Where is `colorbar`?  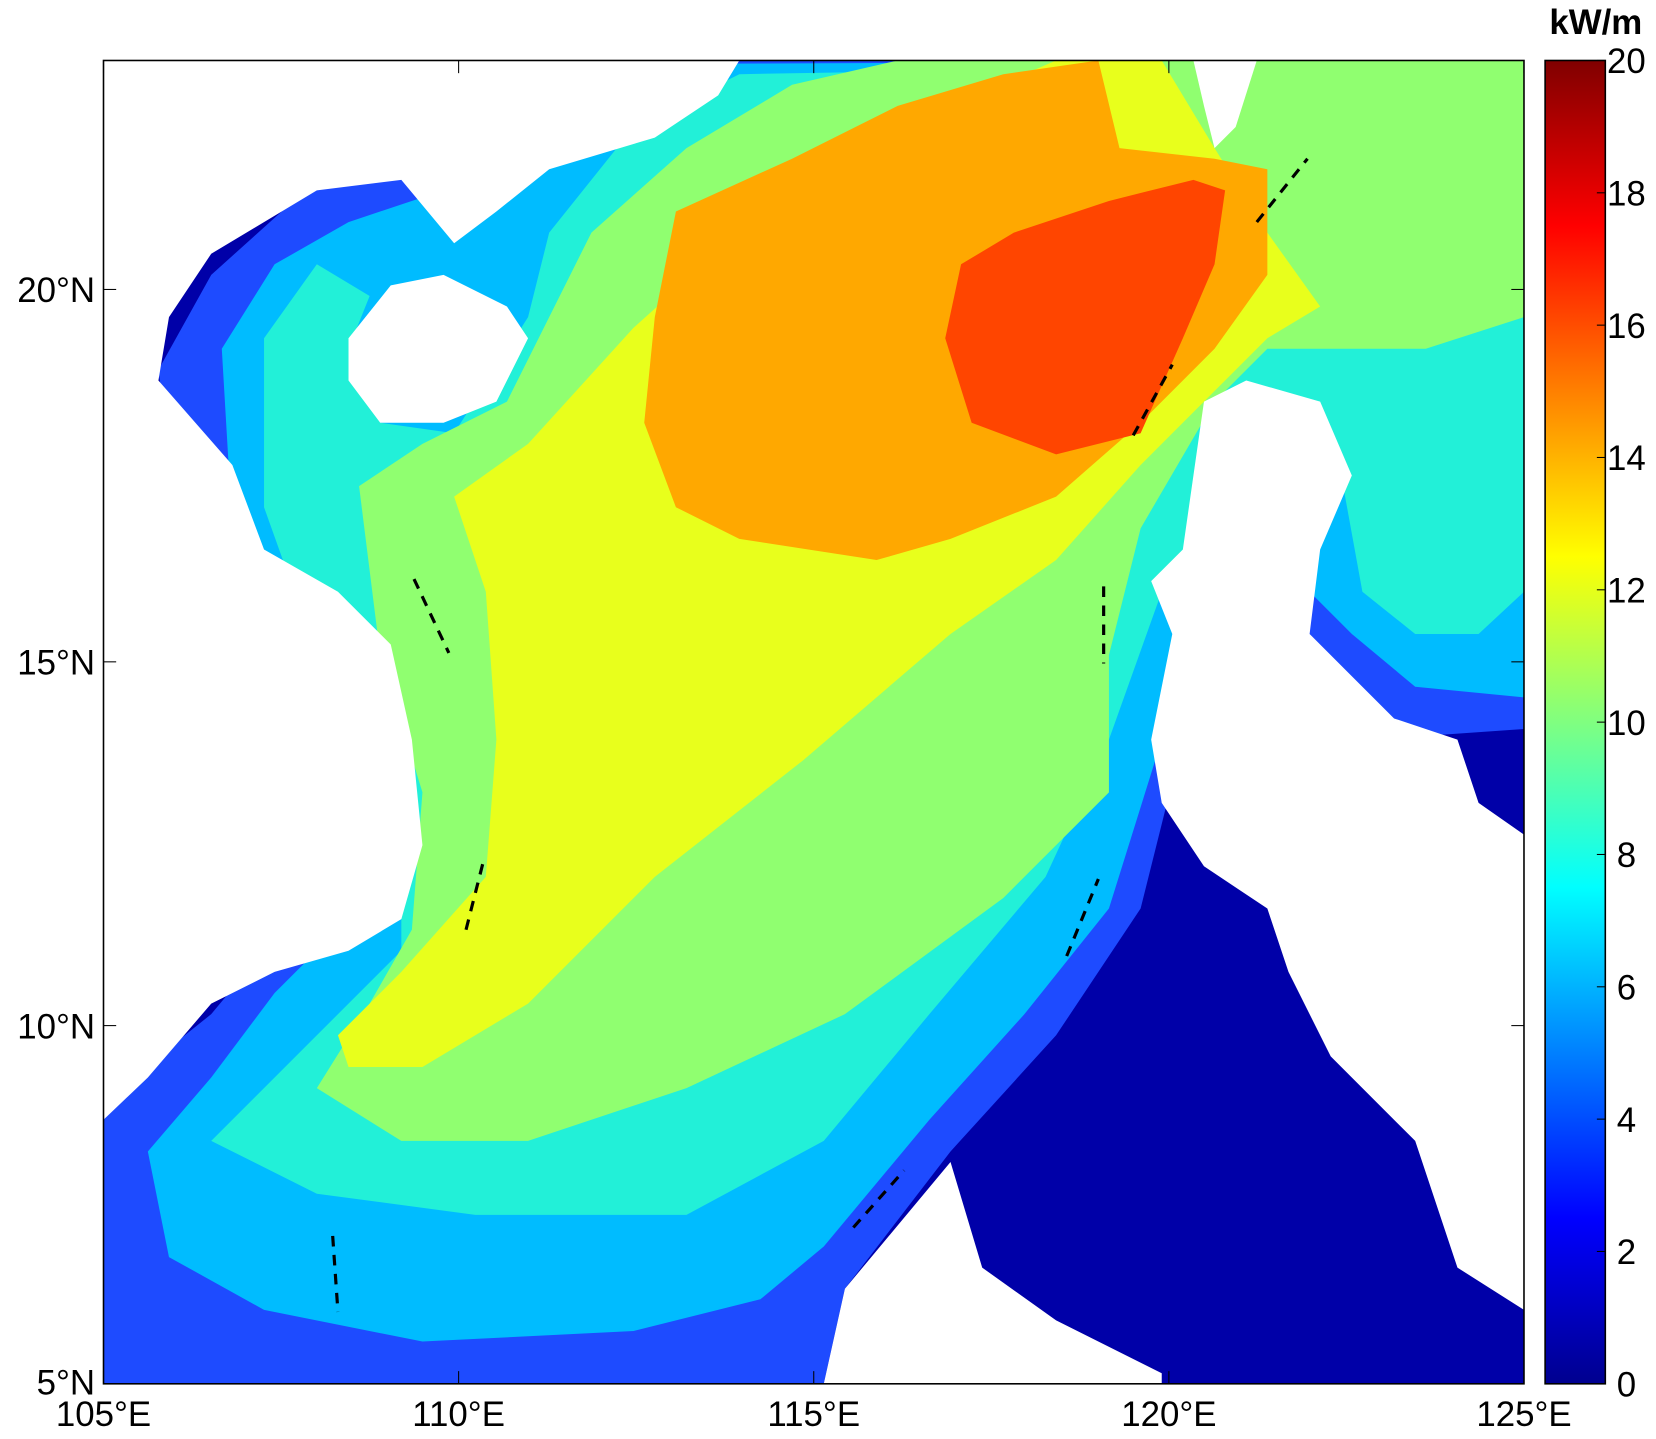 colorbar is located at coordinates (1575, 722).